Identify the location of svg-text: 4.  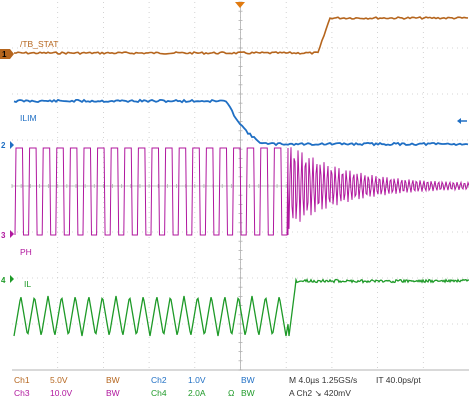
(3, 280).